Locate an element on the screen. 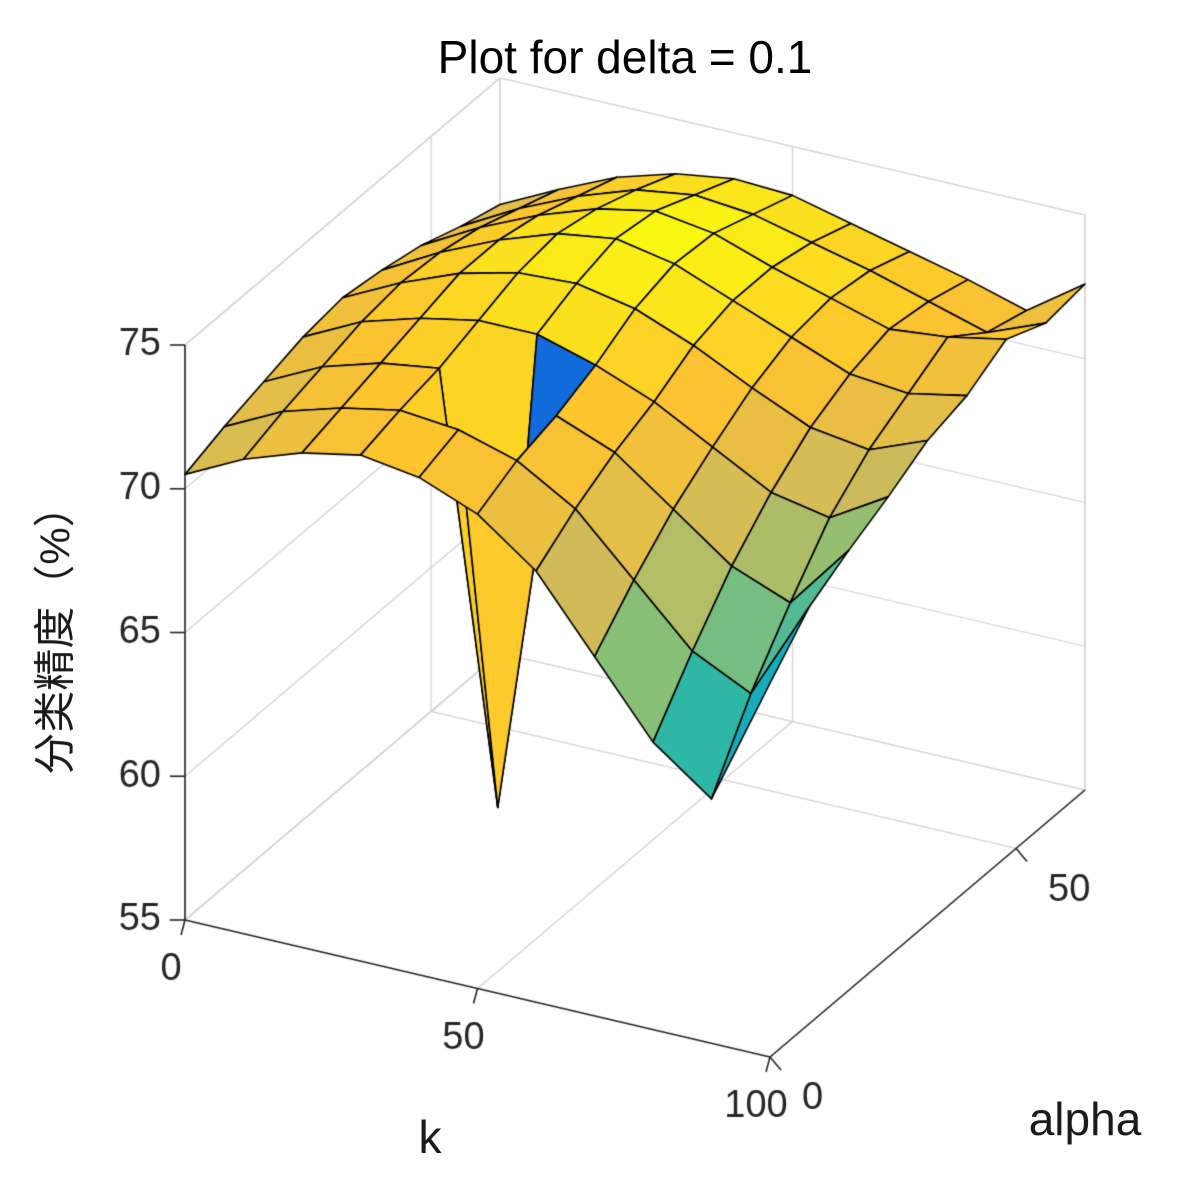 This screenshot has width=1180, height=1179. z-axis-label: 分类精度（%） is located at coordinates (55, 630).